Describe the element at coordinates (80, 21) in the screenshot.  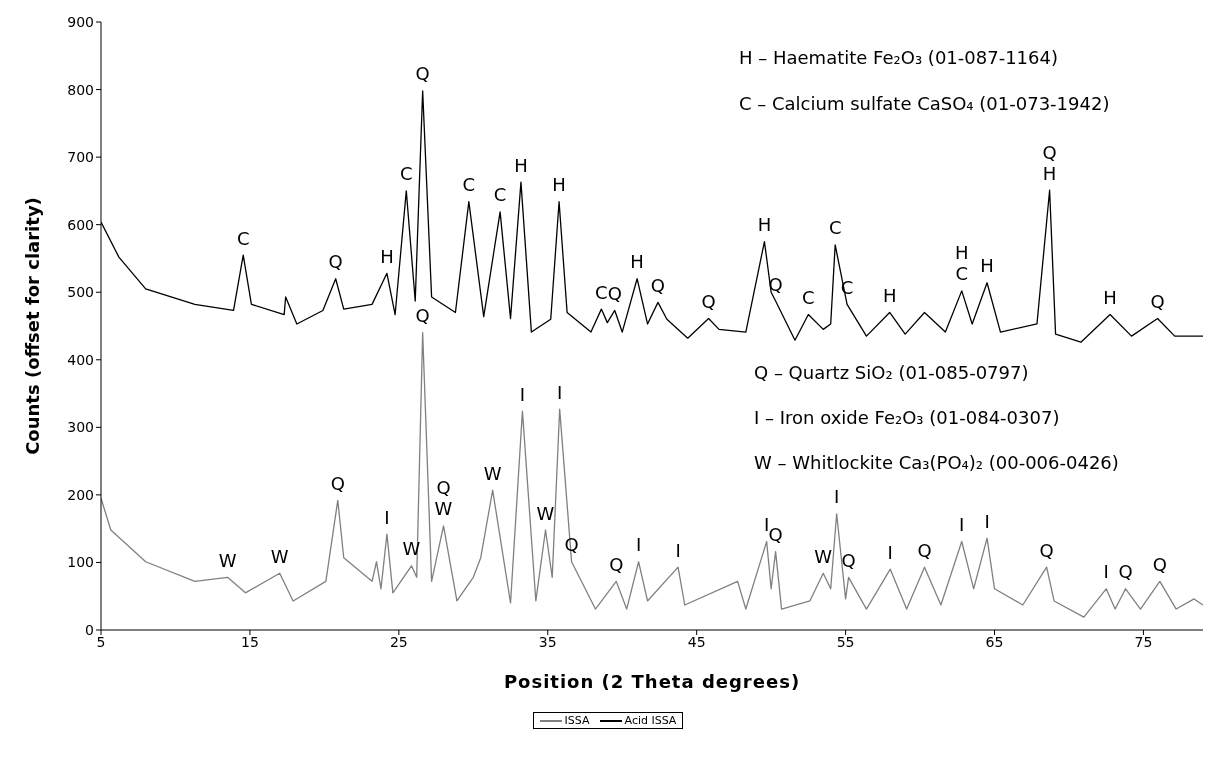
I see `y-tick-label: 900` at that location.